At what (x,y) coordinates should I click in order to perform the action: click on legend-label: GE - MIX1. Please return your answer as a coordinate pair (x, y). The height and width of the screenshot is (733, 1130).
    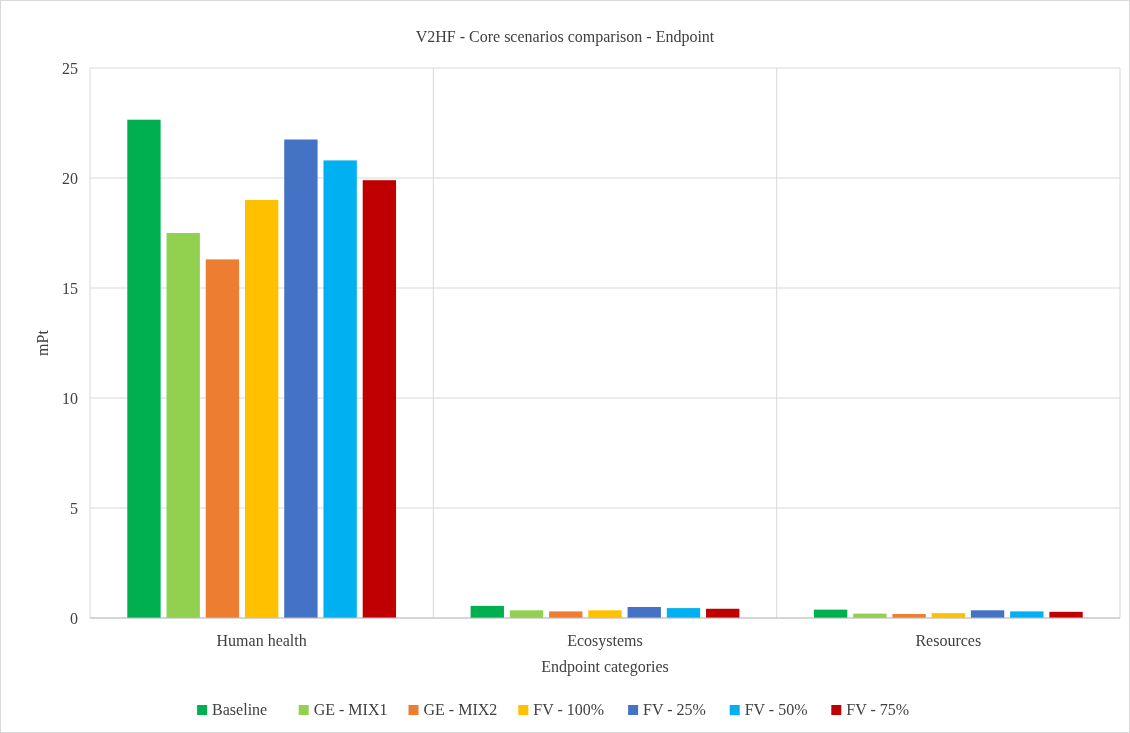
    Looking at the image, I should click on (350, 709).